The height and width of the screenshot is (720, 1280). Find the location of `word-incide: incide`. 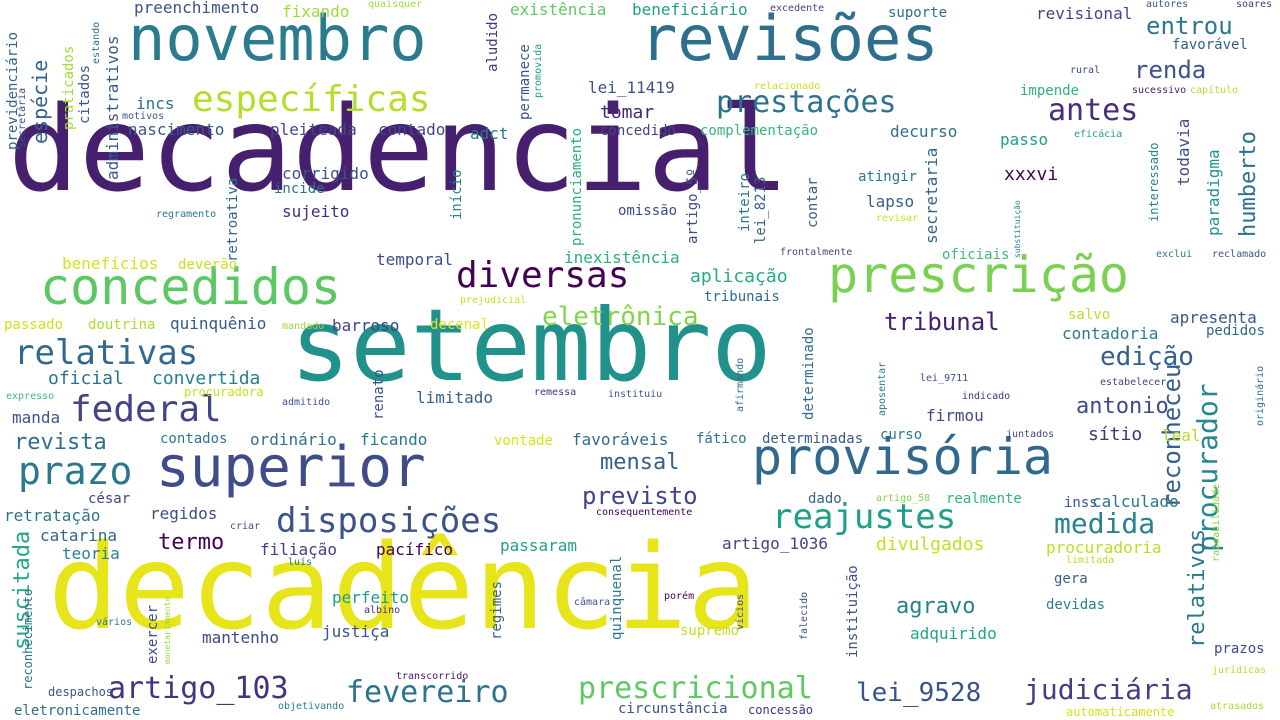

word-incide: incide is located at coordinates (299, 189).